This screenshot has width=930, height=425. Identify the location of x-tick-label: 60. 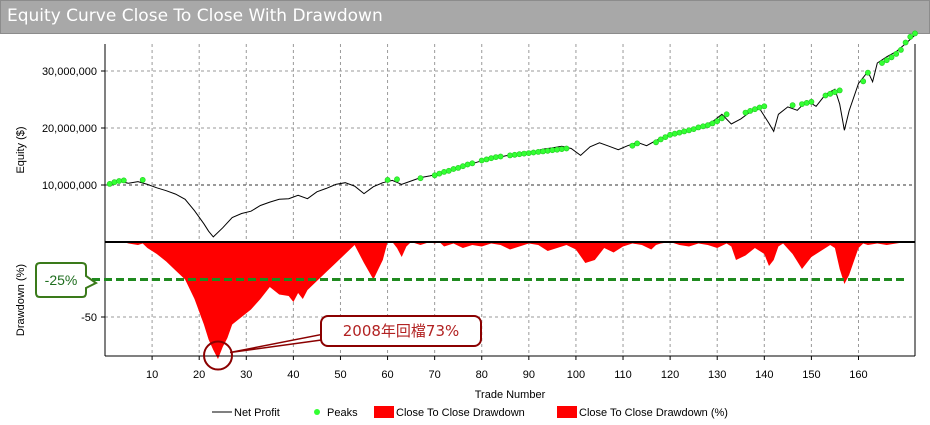
(387, 375).